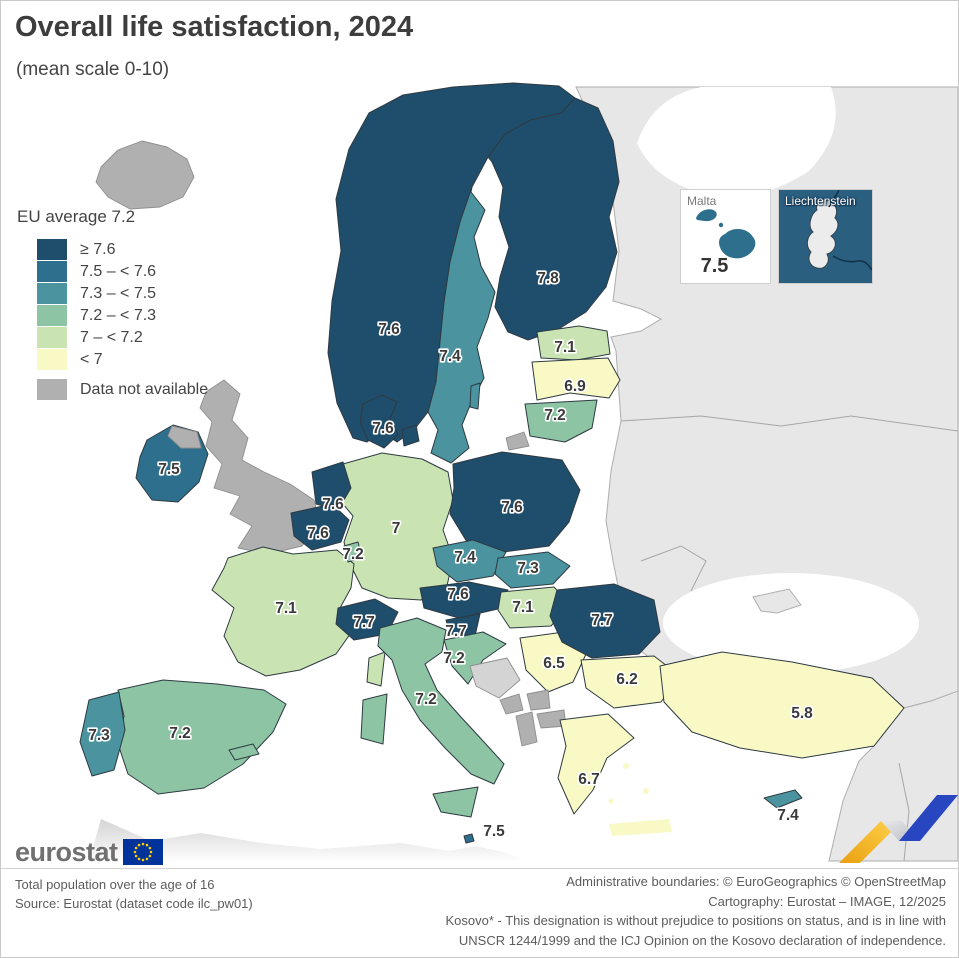 The height and width of the screenshot is (958, 959). I want to click on value-label-slovenia: 7.7, so click(456, 631).